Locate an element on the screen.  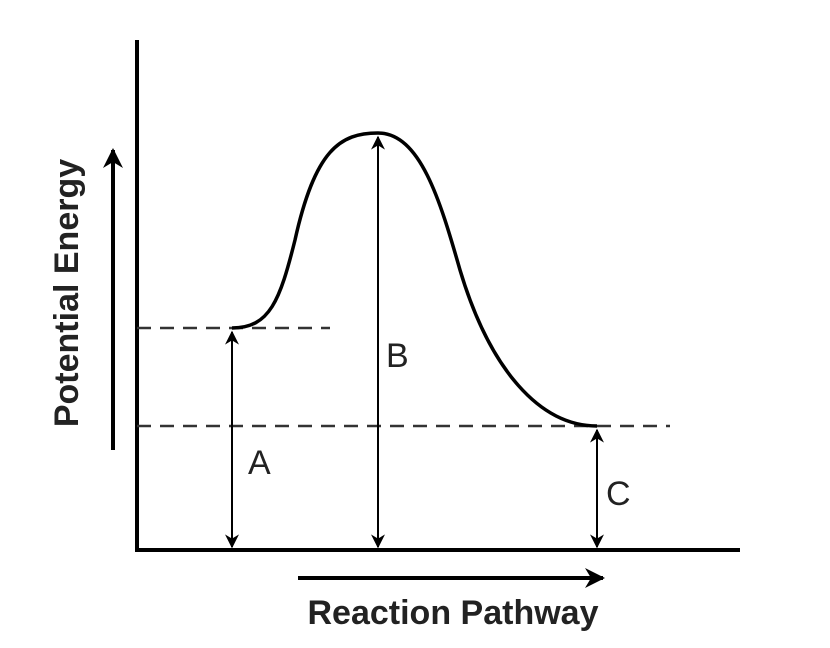
x-axis-label: Reaction Pathway is located at coordinates (453, 613).